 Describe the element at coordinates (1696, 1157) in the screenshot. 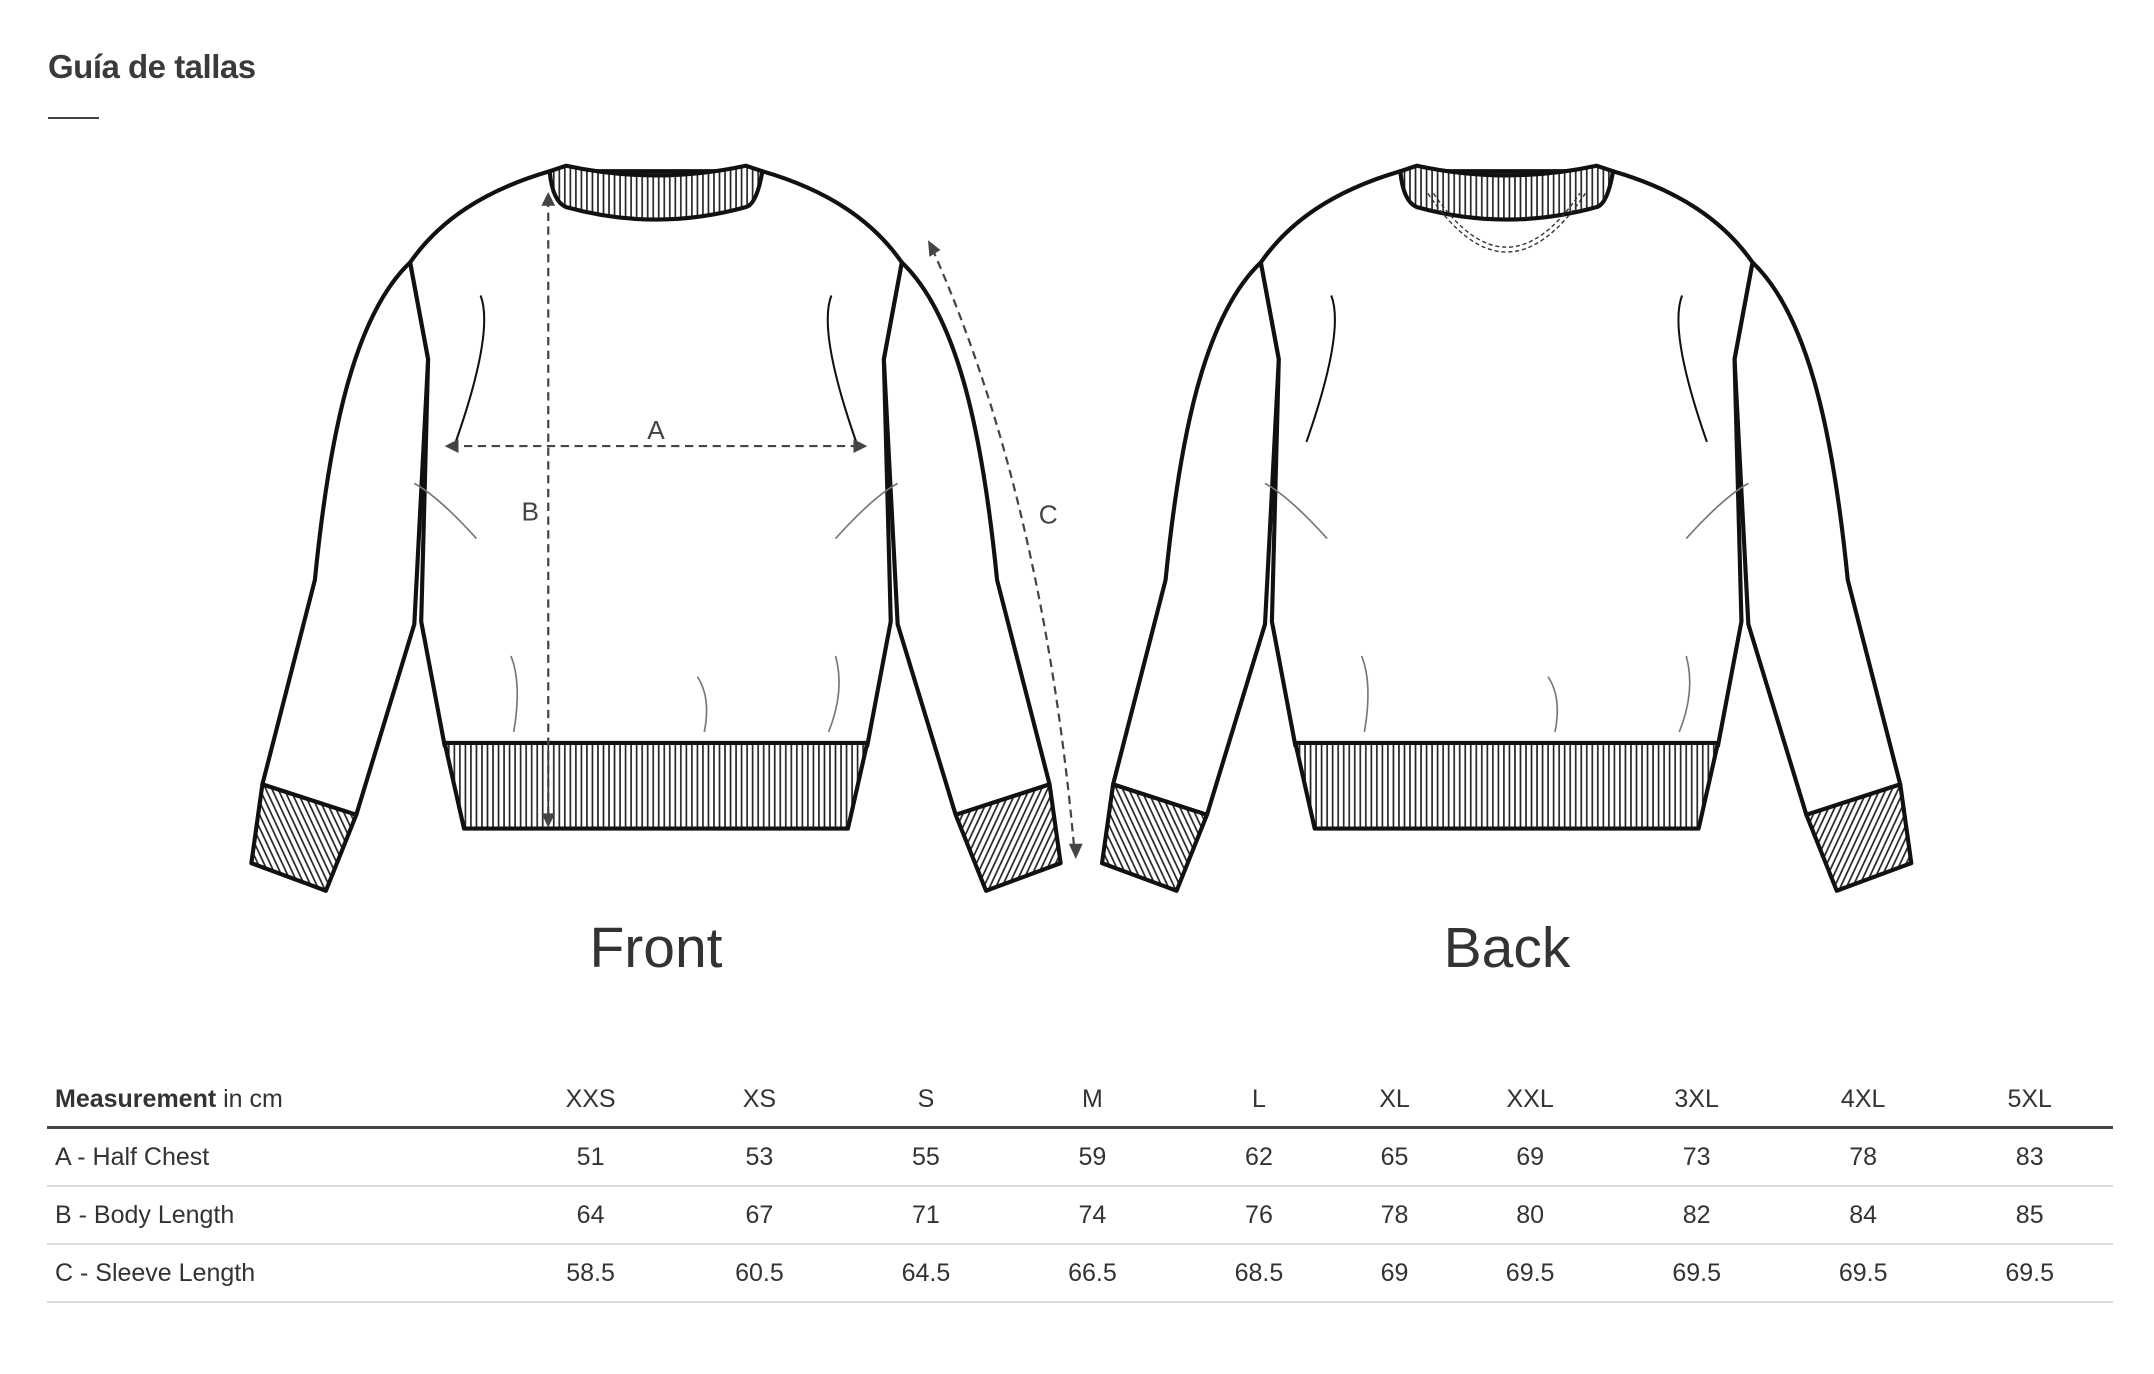

I see `table-cell: 73` at that location.